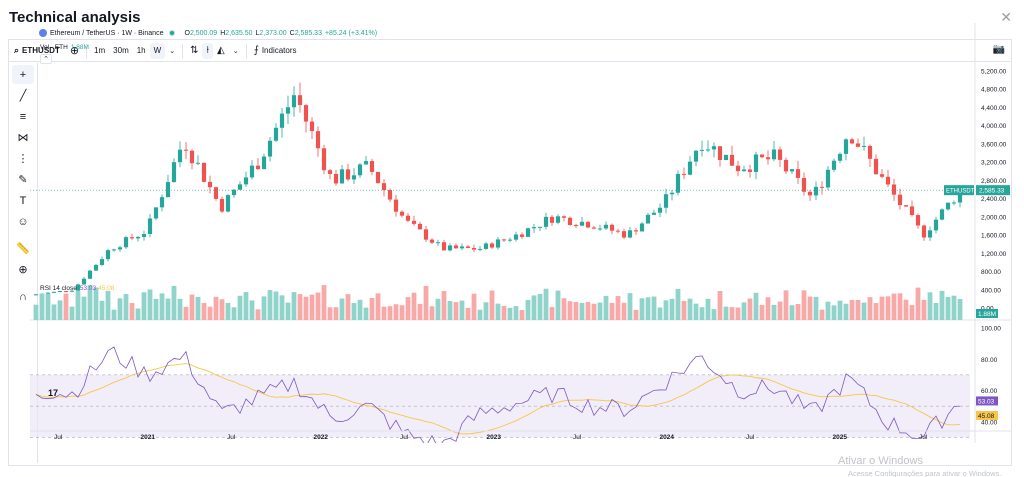  What do you see at coordinates (46, 59) in the screenshot?
I see `collapse-legend-chevron-icon: ⌃` at bounding box center [46, 59].